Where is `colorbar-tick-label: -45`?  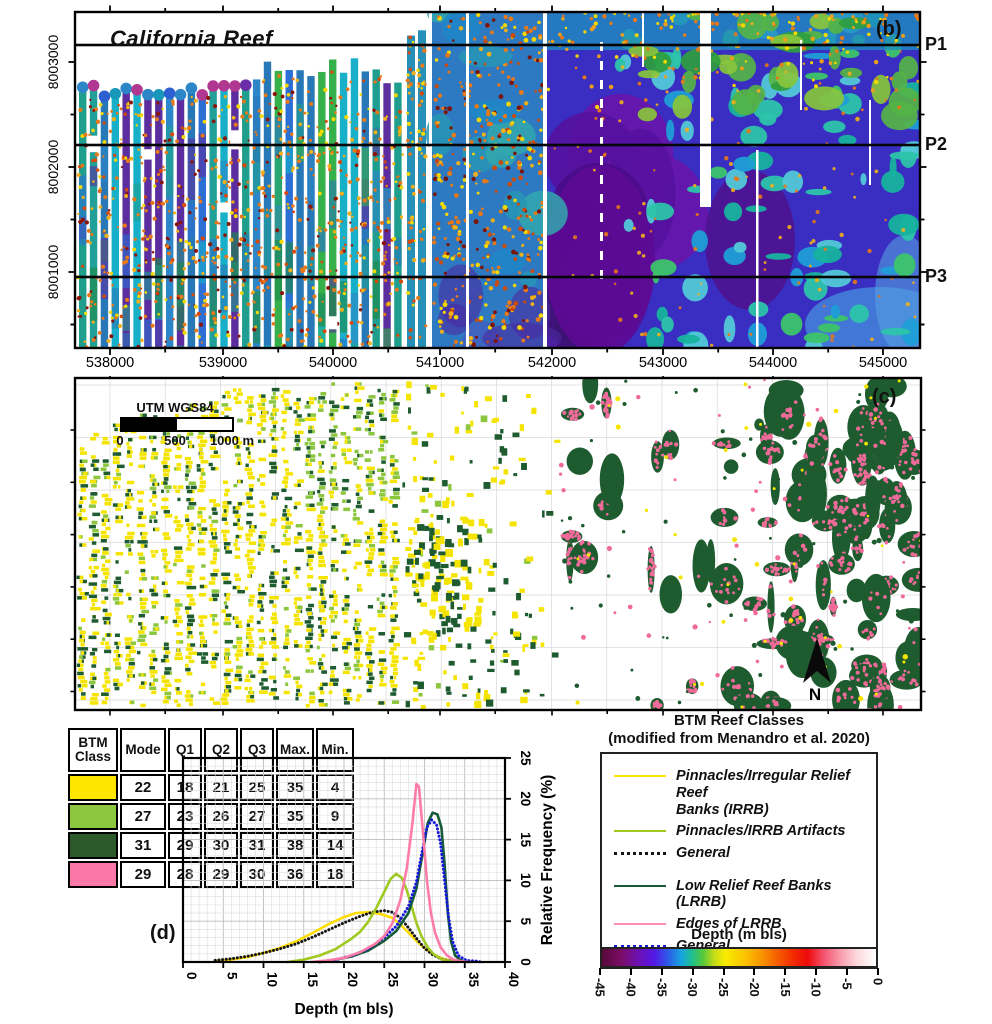
colorbar-tick-label: -45 is located at coordinates (600, 987).